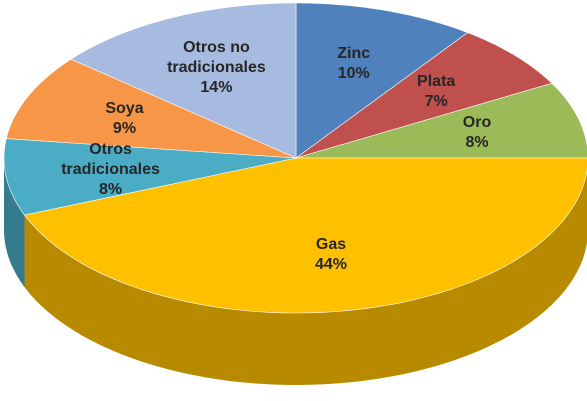  I want to click on value-label: 44%, so click(331, 265).